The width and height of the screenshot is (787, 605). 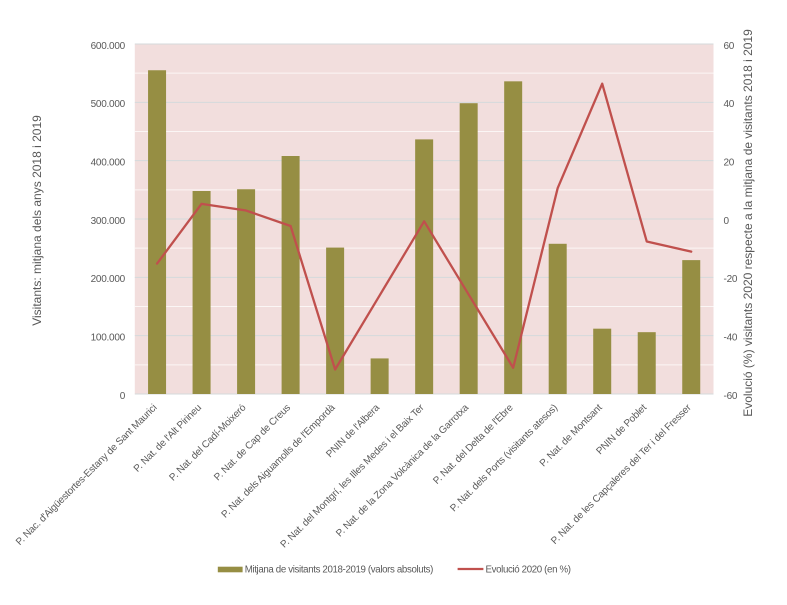 What do you see at coordinates (108, 104) in the screenshot?
I see `svg-text: 500.000` at bounding box center [108, 104].